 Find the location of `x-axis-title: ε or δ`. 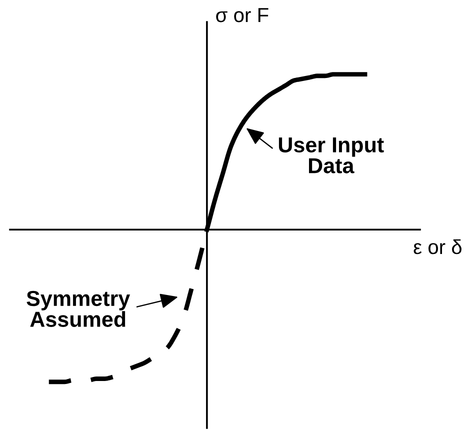

x-axis-title: ε or δ is located at coordinates (438, 246).